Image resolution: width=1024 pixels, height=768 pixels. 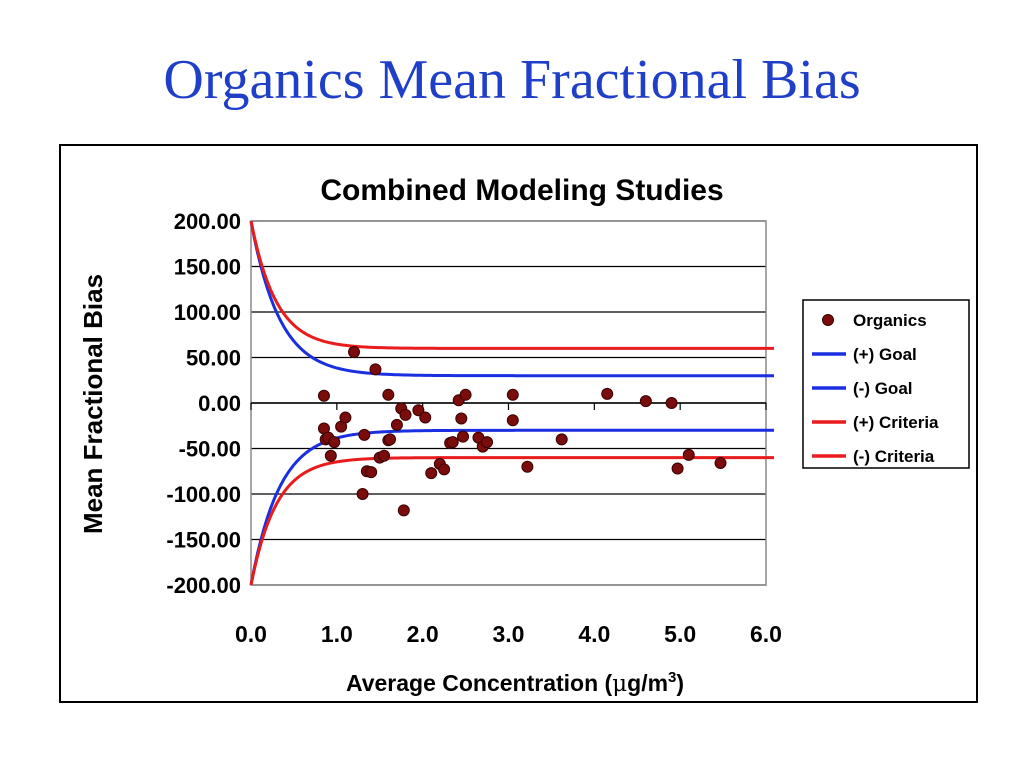 I want to click on y-tick-label: 50.00, so click(x=213, y=358).